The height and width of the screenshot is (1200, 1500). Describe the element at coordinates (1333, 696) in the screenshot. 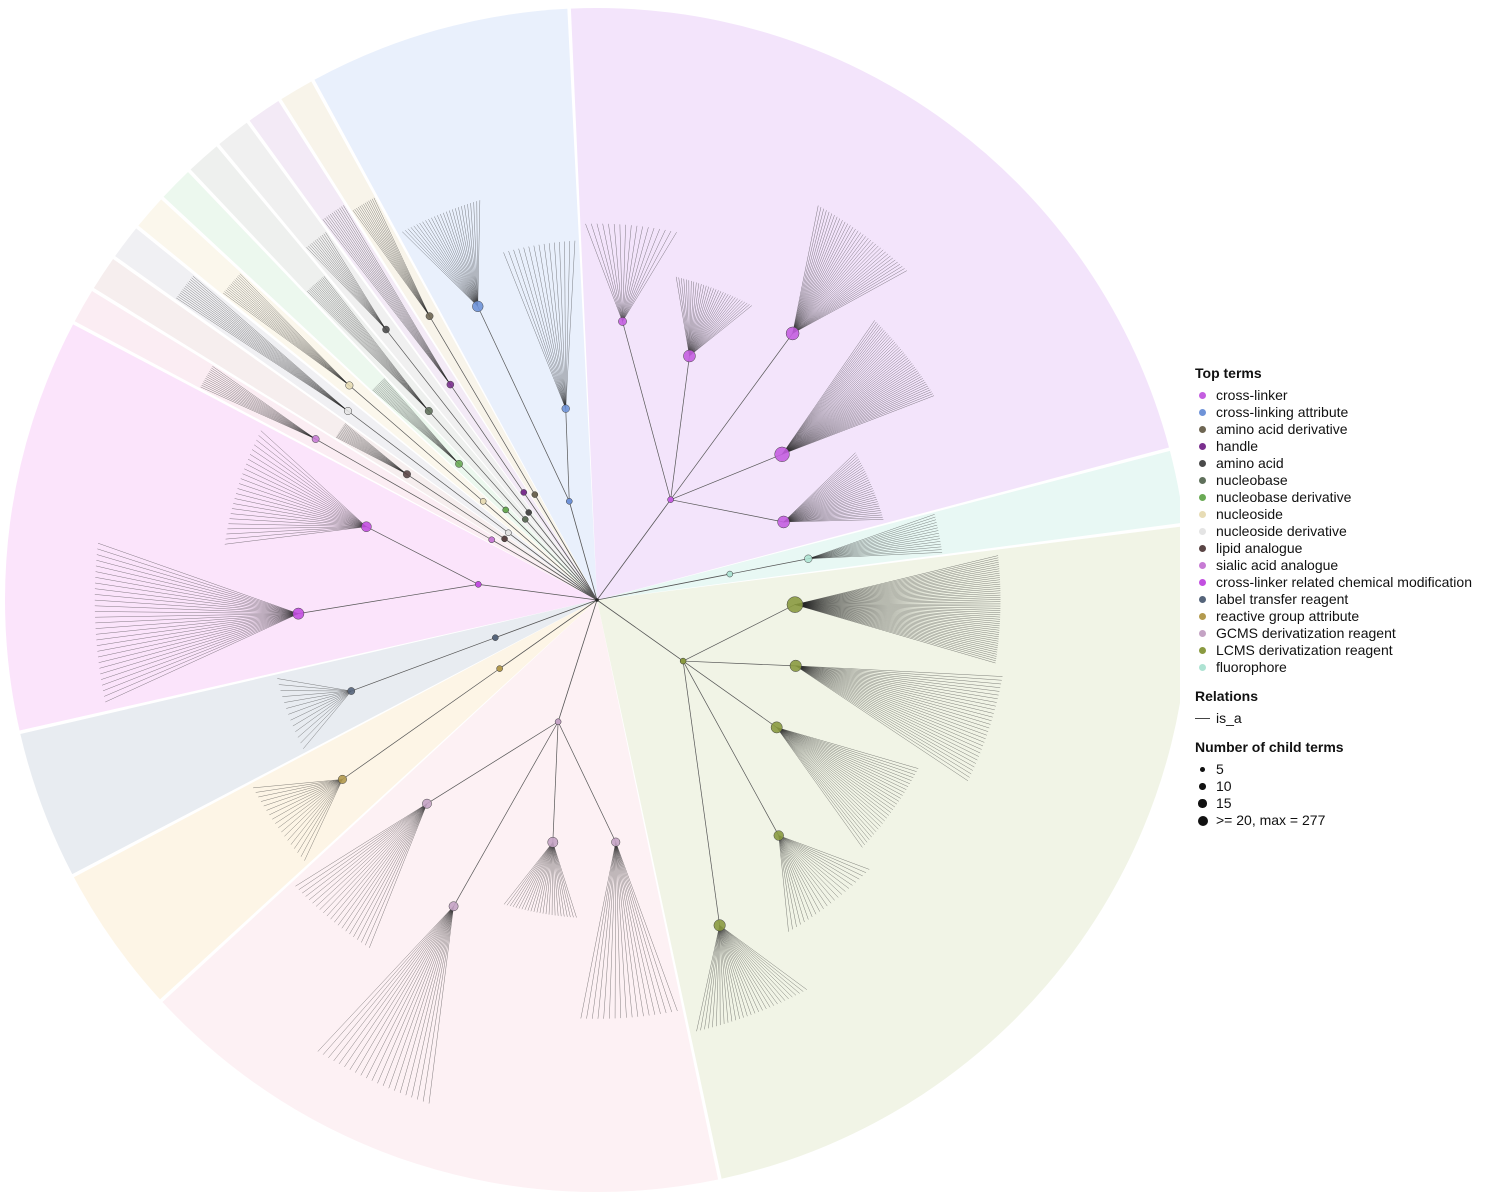

I see `legend-relations-title: Relations` at that location.